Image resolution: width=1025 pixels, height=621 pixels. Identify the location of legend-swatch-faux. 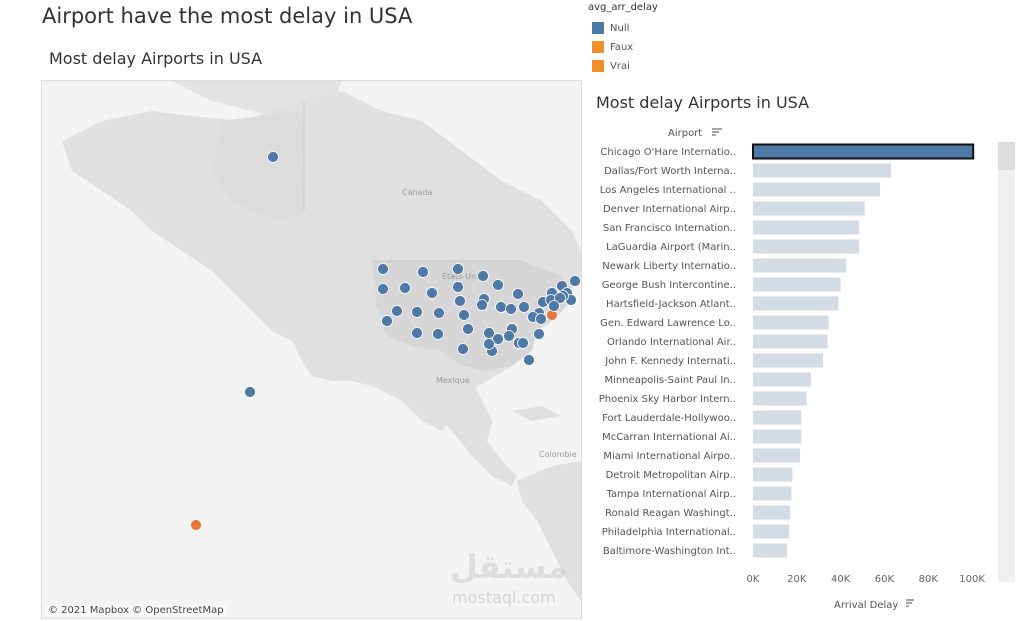
(598, 47).